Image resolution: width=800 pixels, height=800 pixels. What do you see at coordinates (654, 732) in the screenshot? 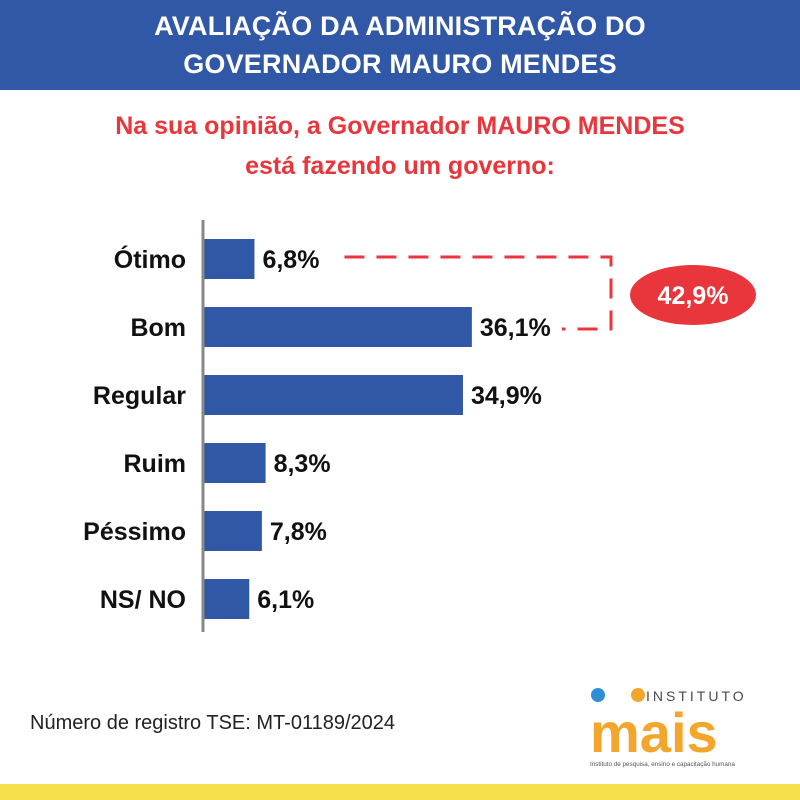
I see `logo-mais-word: MAIS` at bounding box center [654, 732].